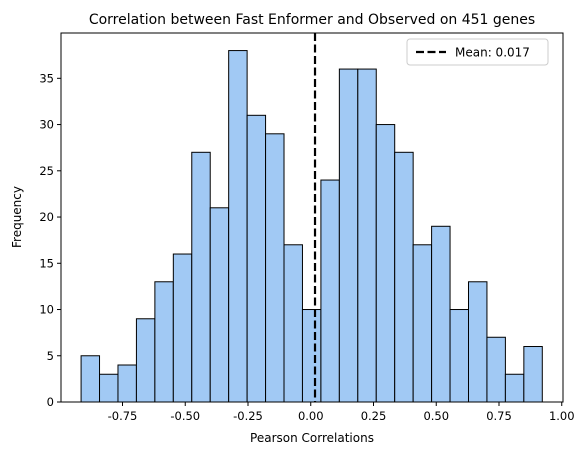 This screenshot has height=459, width=579. I want to click on x-tick-label: 1.00, so click(562, 416).